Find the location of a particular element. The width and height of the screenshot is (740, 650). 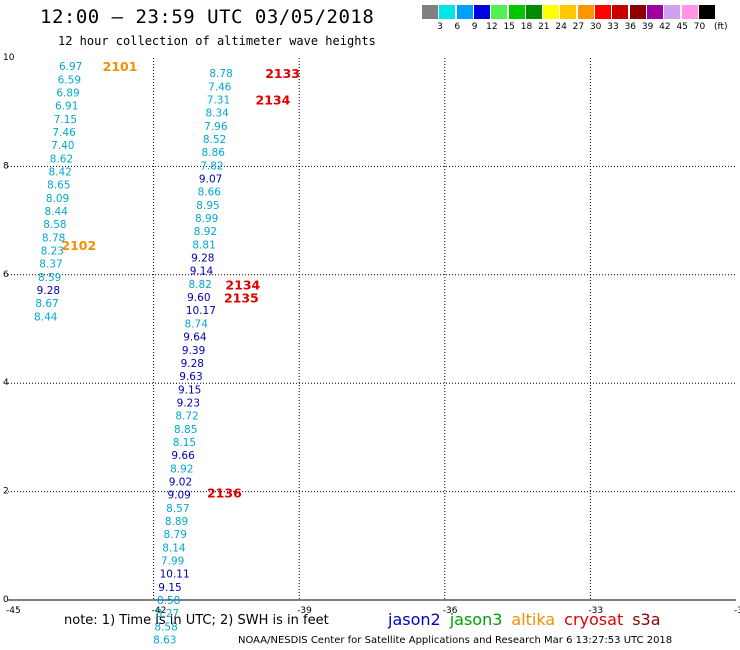

wave-height-value: 10.17 is located at coordinates (201, 311).